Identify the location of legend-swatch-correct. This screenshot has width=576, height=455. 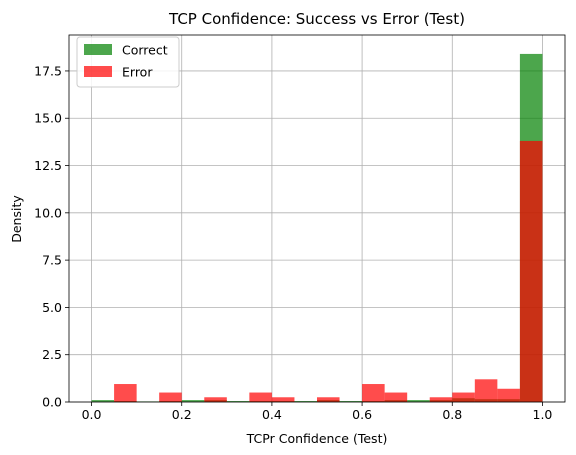
(98, 49).